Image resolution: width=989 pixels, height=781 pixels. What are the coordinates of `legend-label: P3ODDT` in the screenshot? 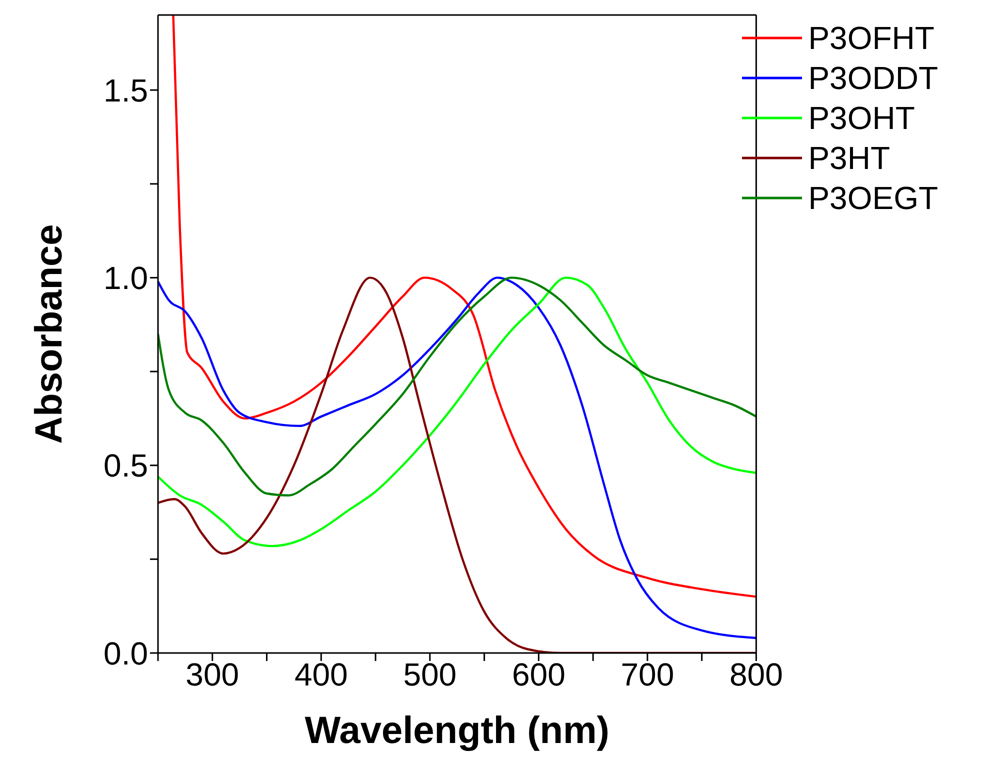 It's located at (873, 78).